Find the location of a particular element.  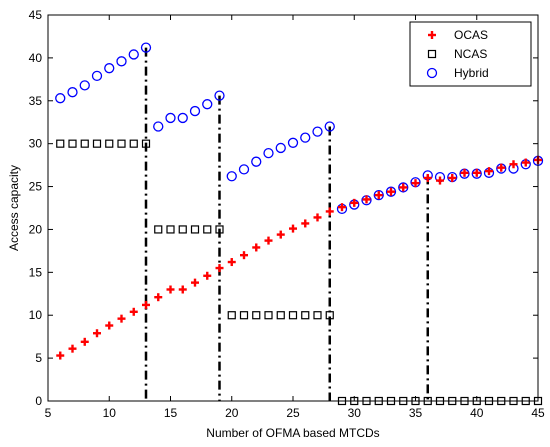

legend-entry-hybrid: Hybrid is located at coordinates (457, 73).